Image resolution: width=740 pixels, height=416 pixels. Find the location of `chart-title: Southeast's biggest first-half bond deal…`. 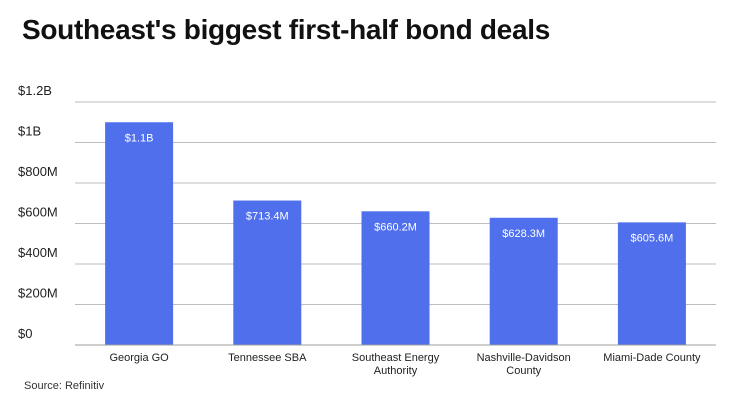

chart-title: Southeast's biggest first-half bond deal… is located at coordinates (286, 29).